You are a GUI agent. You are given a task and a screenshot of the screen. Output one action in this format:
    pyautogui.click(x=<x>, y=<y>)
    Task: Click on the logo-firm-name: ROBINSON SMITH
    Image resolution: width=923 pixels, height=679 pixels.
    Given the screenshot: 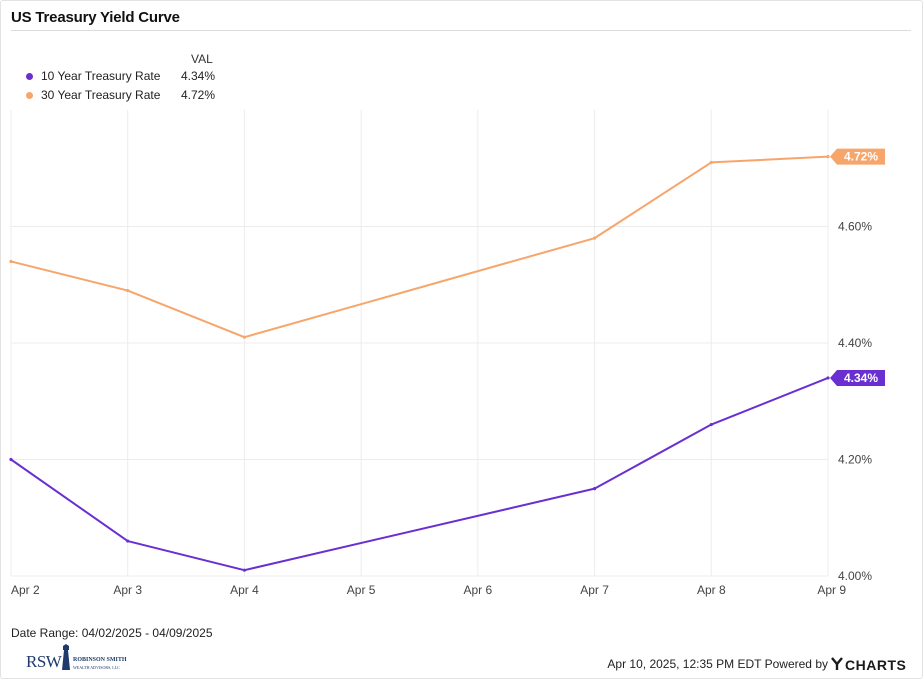 What is the action you would take?
    pyautogui.click(x=100, y=660)
    